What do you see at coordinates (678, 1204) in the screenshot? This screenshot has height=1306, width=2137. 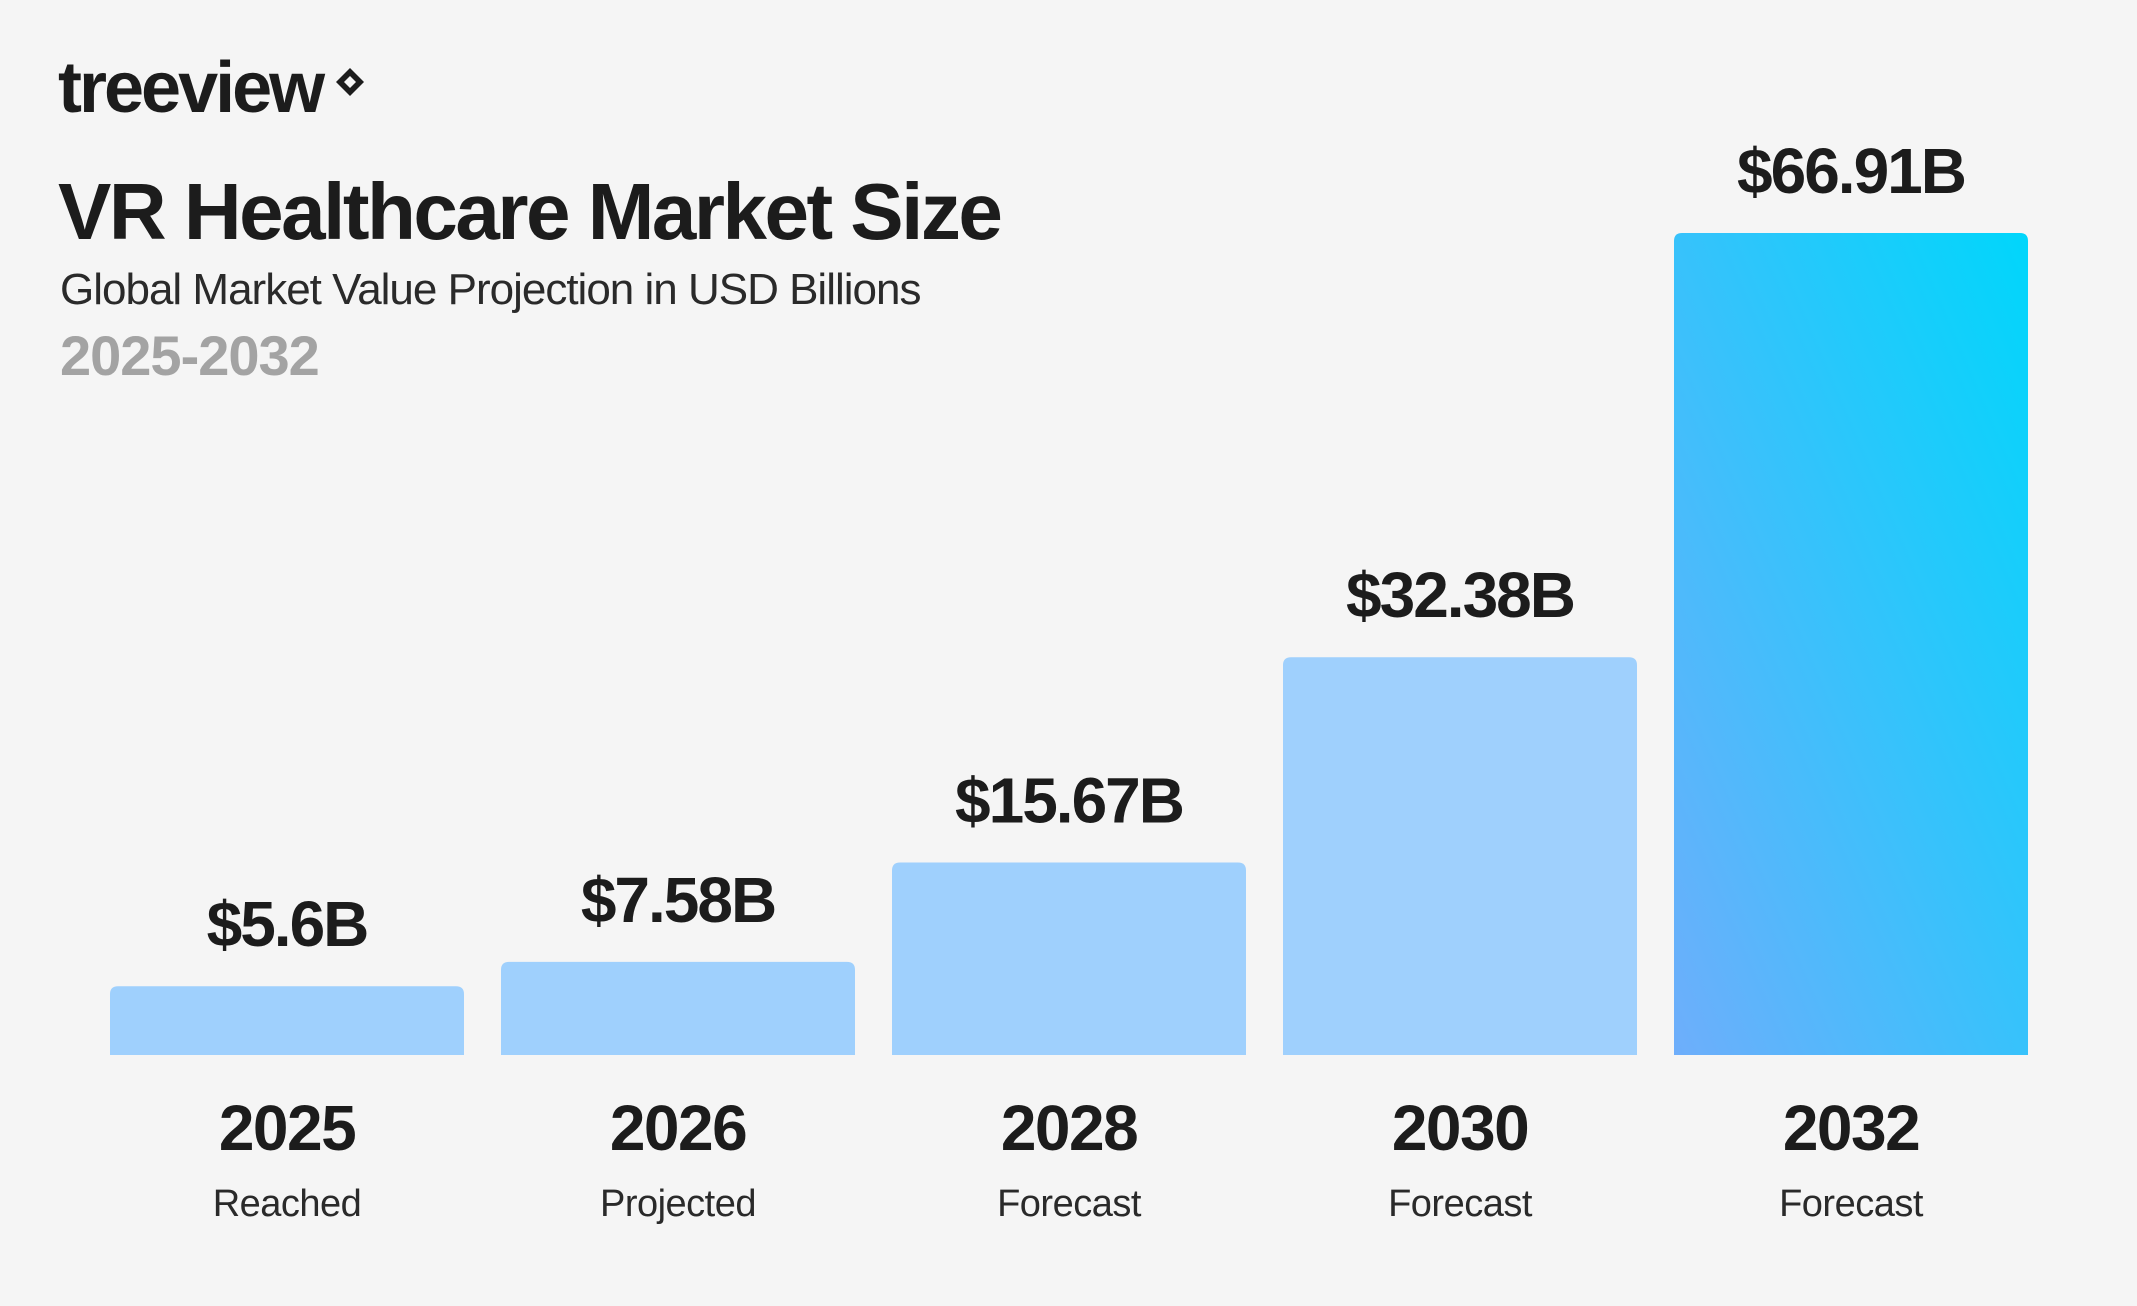 I see `bar-status-label: Projected` at bounding box center [678, 1204].